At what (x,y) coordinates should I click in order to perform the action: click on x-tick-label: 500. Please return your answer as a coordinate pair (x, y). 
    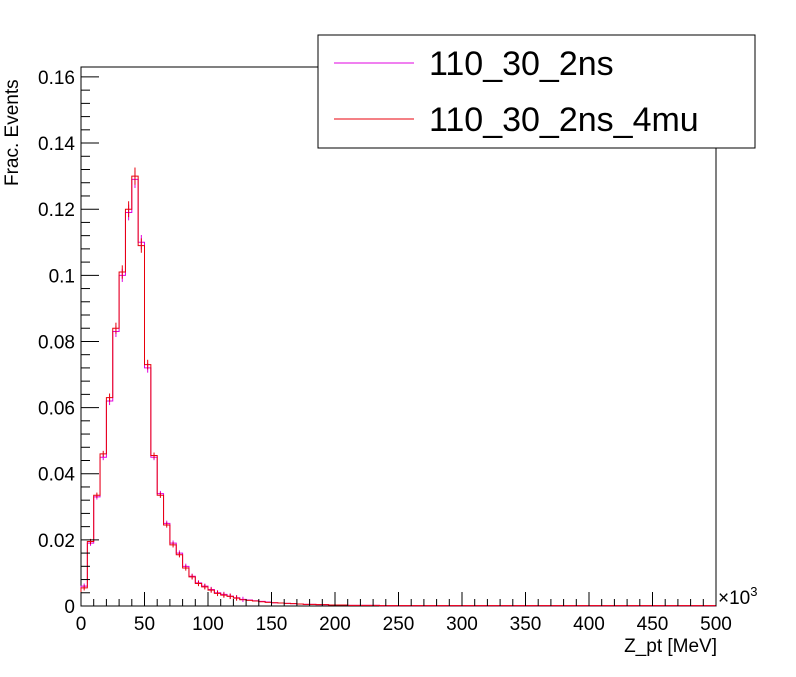
    Looking at the image, I should click on (716, 624).